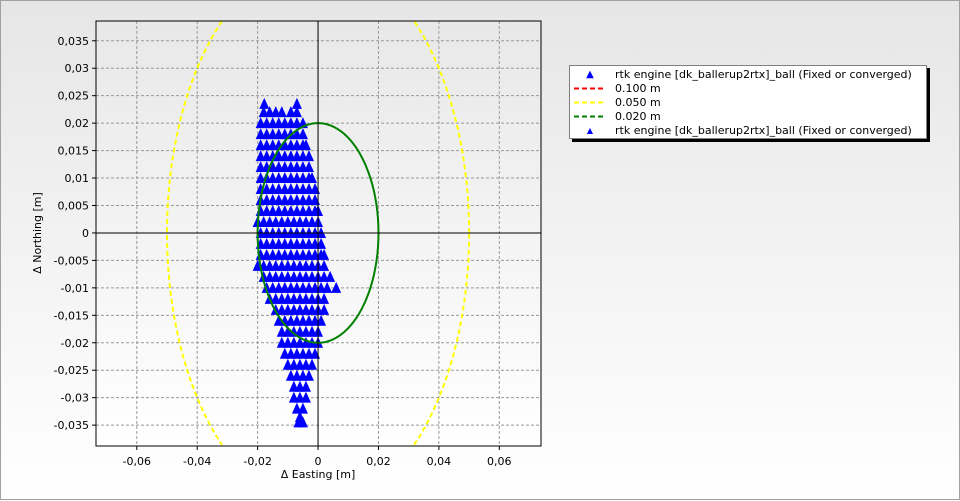 This screenshot has height=501, width=960. I want to click on y-tick-label: 0,02, so click(77, 123).